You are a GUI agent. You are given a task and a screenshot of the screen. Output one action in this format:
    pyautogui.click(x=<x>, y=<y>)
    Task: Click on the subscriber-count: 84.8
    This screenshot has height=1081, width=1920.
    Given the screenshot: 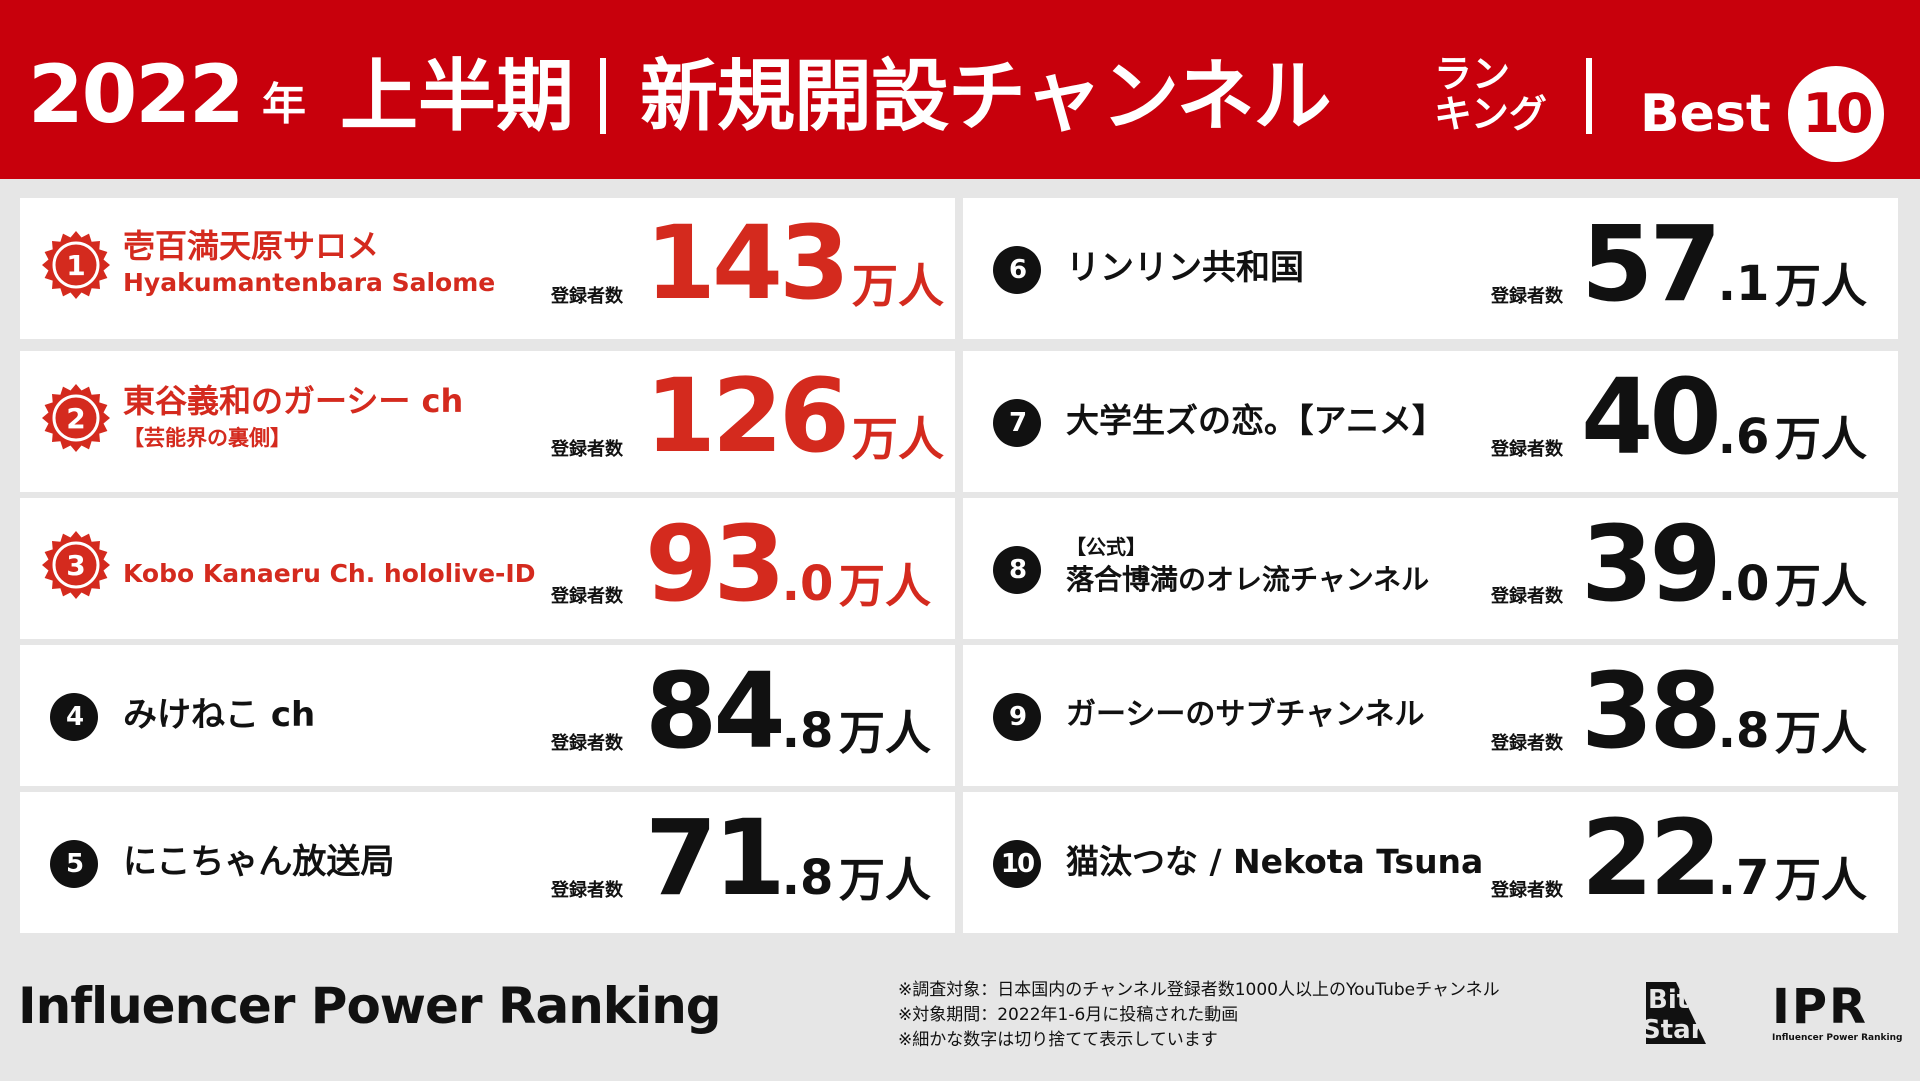 What is the action you would take?
    pyautogui.click(x=739, y=721)
    